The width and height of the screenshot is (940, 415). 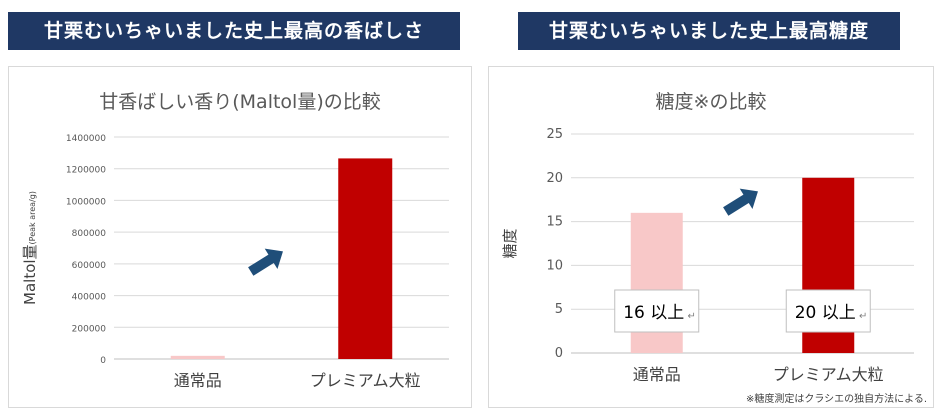 I want to click on y-tick-label: 10, so click(x=554, y=265).